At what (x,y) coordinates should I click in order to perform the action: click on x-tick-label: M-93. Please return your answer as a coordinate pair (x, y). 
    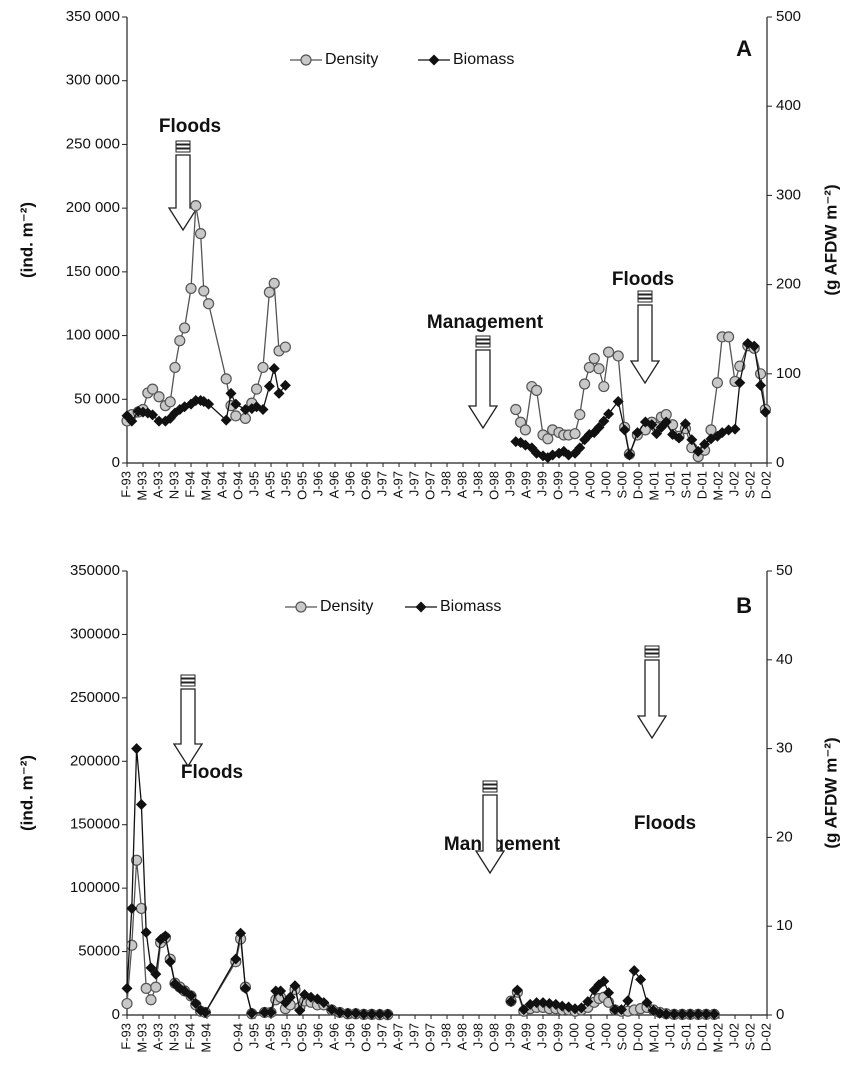
    Looking at the image, I should click on (141, 486).